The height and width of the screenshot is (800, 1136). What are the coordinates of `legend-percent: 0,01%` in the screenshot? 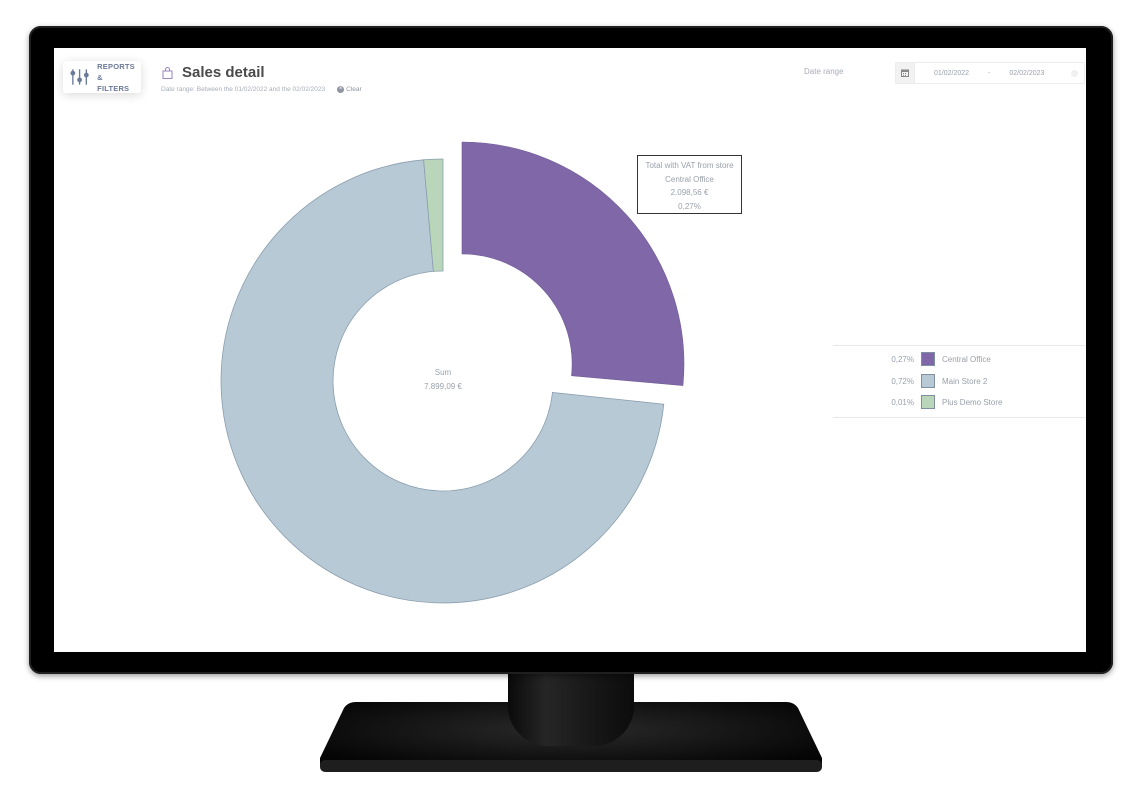 It's located at (902, 402).